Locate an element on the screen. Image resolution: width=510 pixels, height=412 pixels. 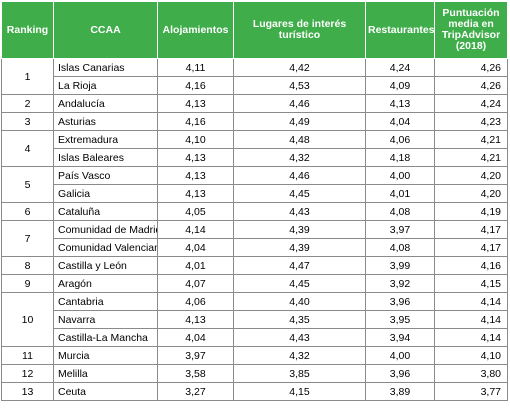
puntuacion-cell: 4,15 is located at coordinates (471, 283).